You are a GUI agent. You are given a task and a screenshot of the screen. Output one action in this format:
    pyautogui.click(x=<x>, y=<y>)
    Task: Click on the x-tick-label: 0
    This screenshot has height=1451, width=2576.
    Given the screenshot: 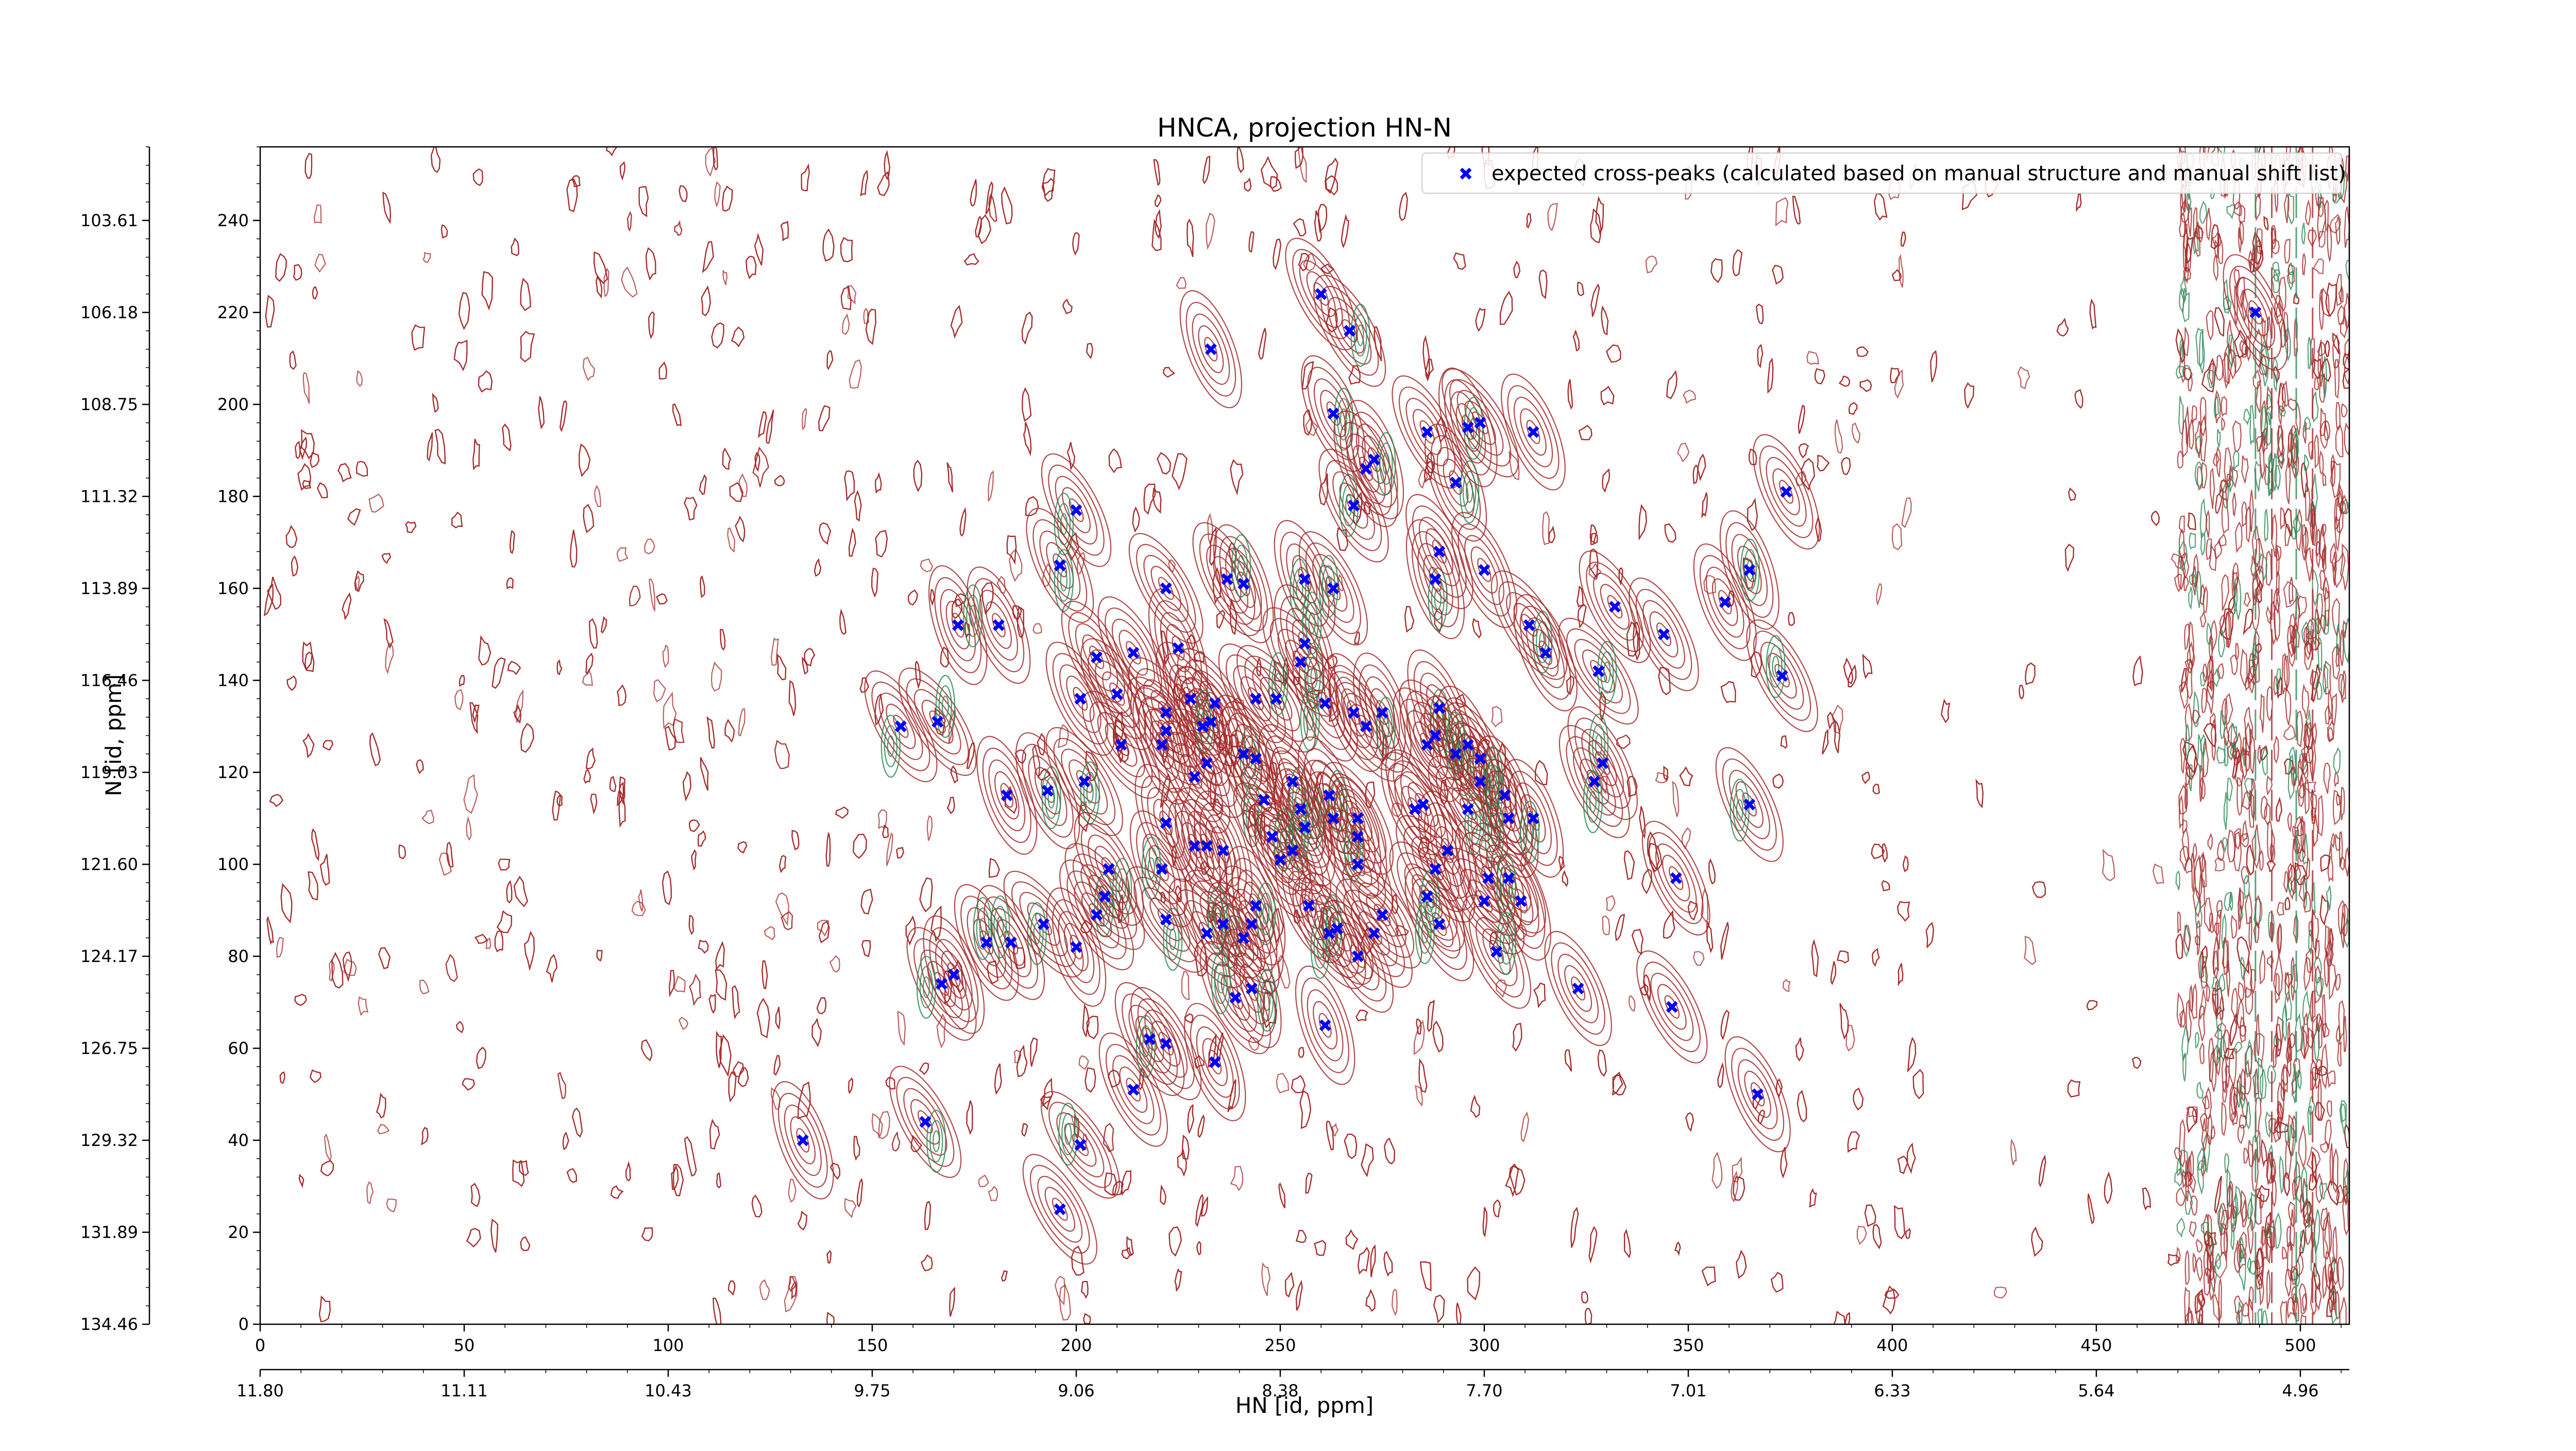 What is the action you would take?
    pyautogui.click(x=260, y=1345)
    